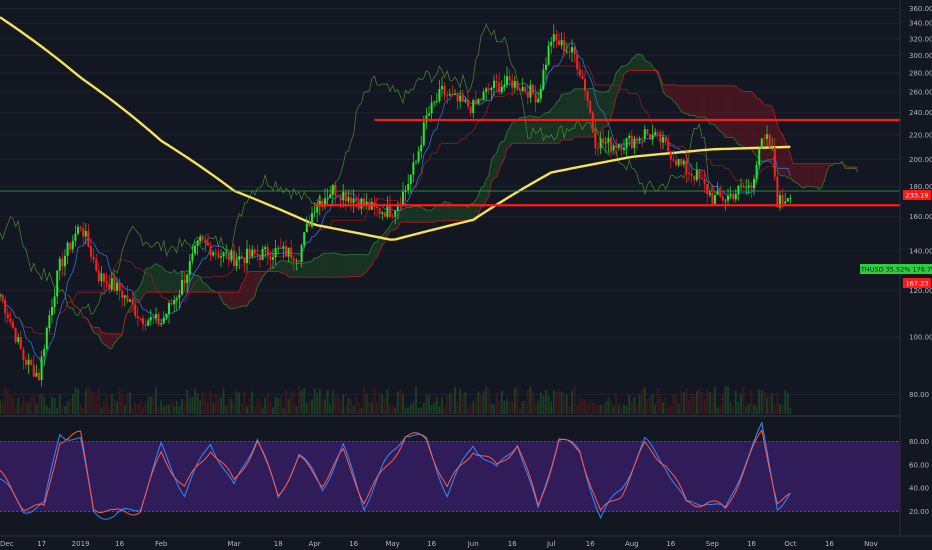 This screenshot has width=932, height=550. What do you see at coordinates (894, 269) in the screenshot?
I see `current-price-tag: ETHUSD 35.52% 176.79` at bounding box center [894, 269].